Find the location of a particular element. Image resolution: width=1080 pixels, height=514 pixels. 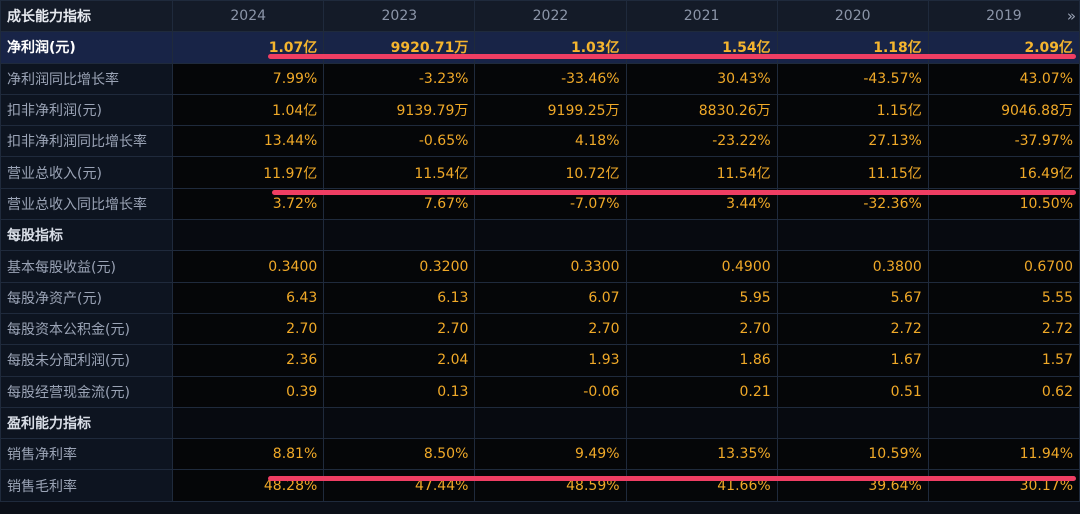

cell-value-2022: 1.03亿 is located at coordinates (550, 47).